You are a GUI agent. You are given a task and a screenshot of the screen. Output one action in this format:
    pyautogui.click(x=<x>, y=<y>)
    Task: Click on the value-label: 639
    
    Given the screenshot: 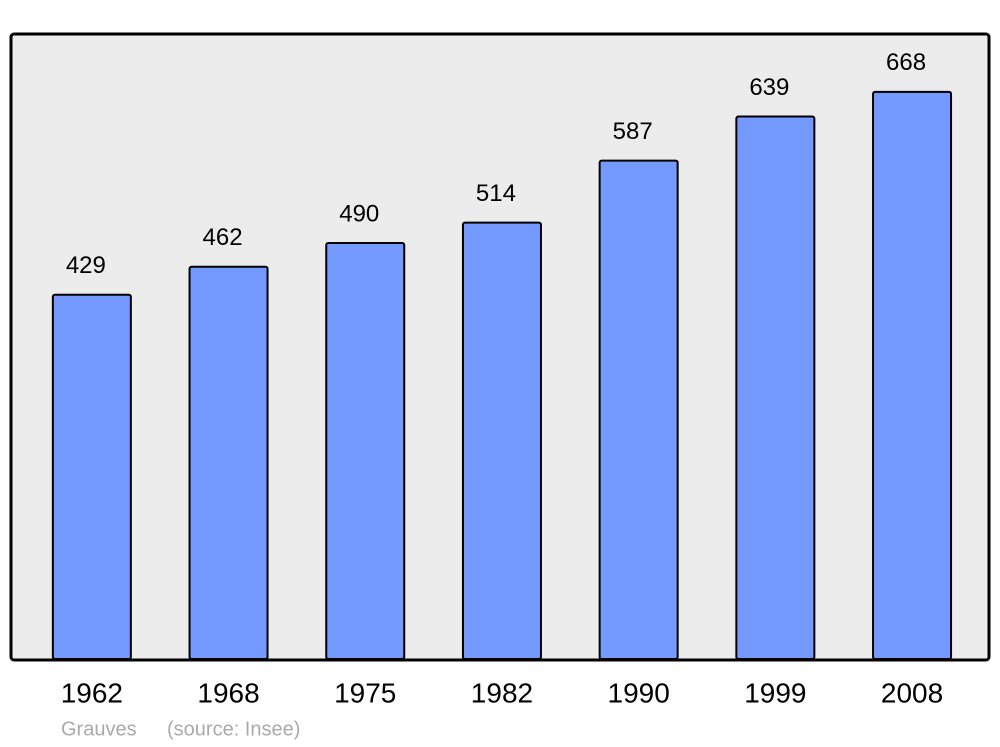 What is the action you would take?
    pyautogui.click(x=769, y=87)
    